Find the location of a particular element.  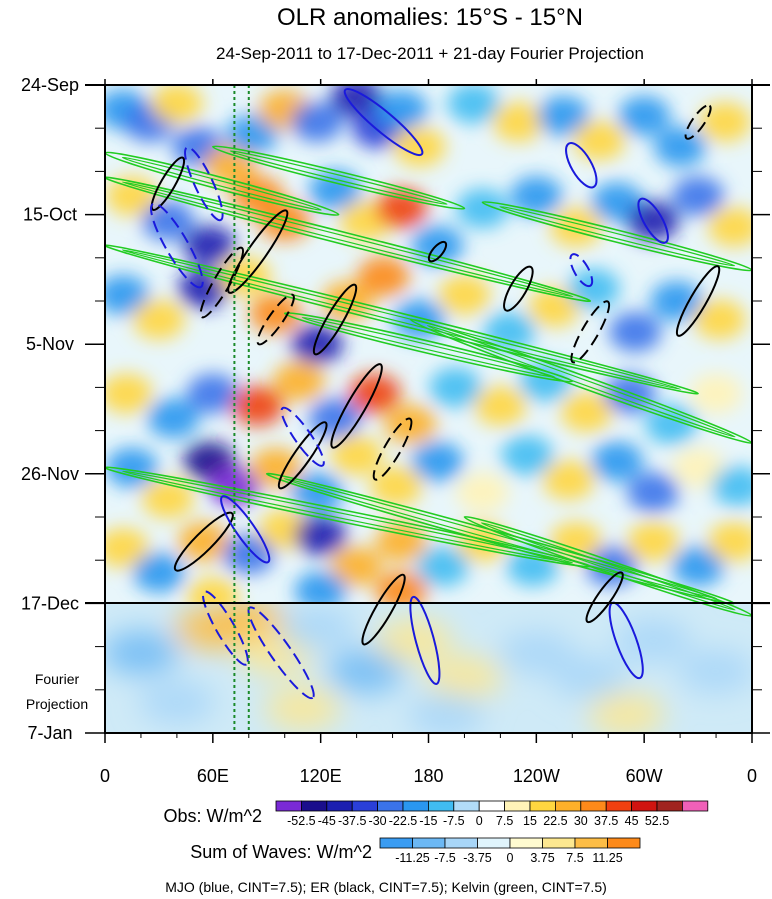

waves-cbar-level-1: -7.5 is located at coordinates (445, 858).